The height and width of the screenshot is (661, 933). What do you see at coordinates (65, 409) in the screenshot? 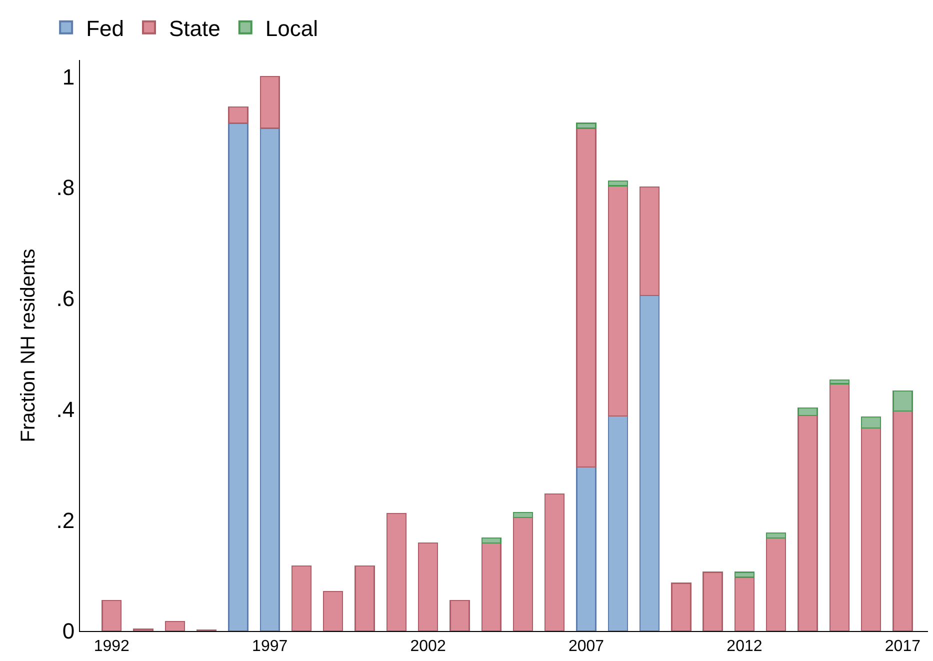
I see `y-tick-label: .4` at bounding box center [65, 409].